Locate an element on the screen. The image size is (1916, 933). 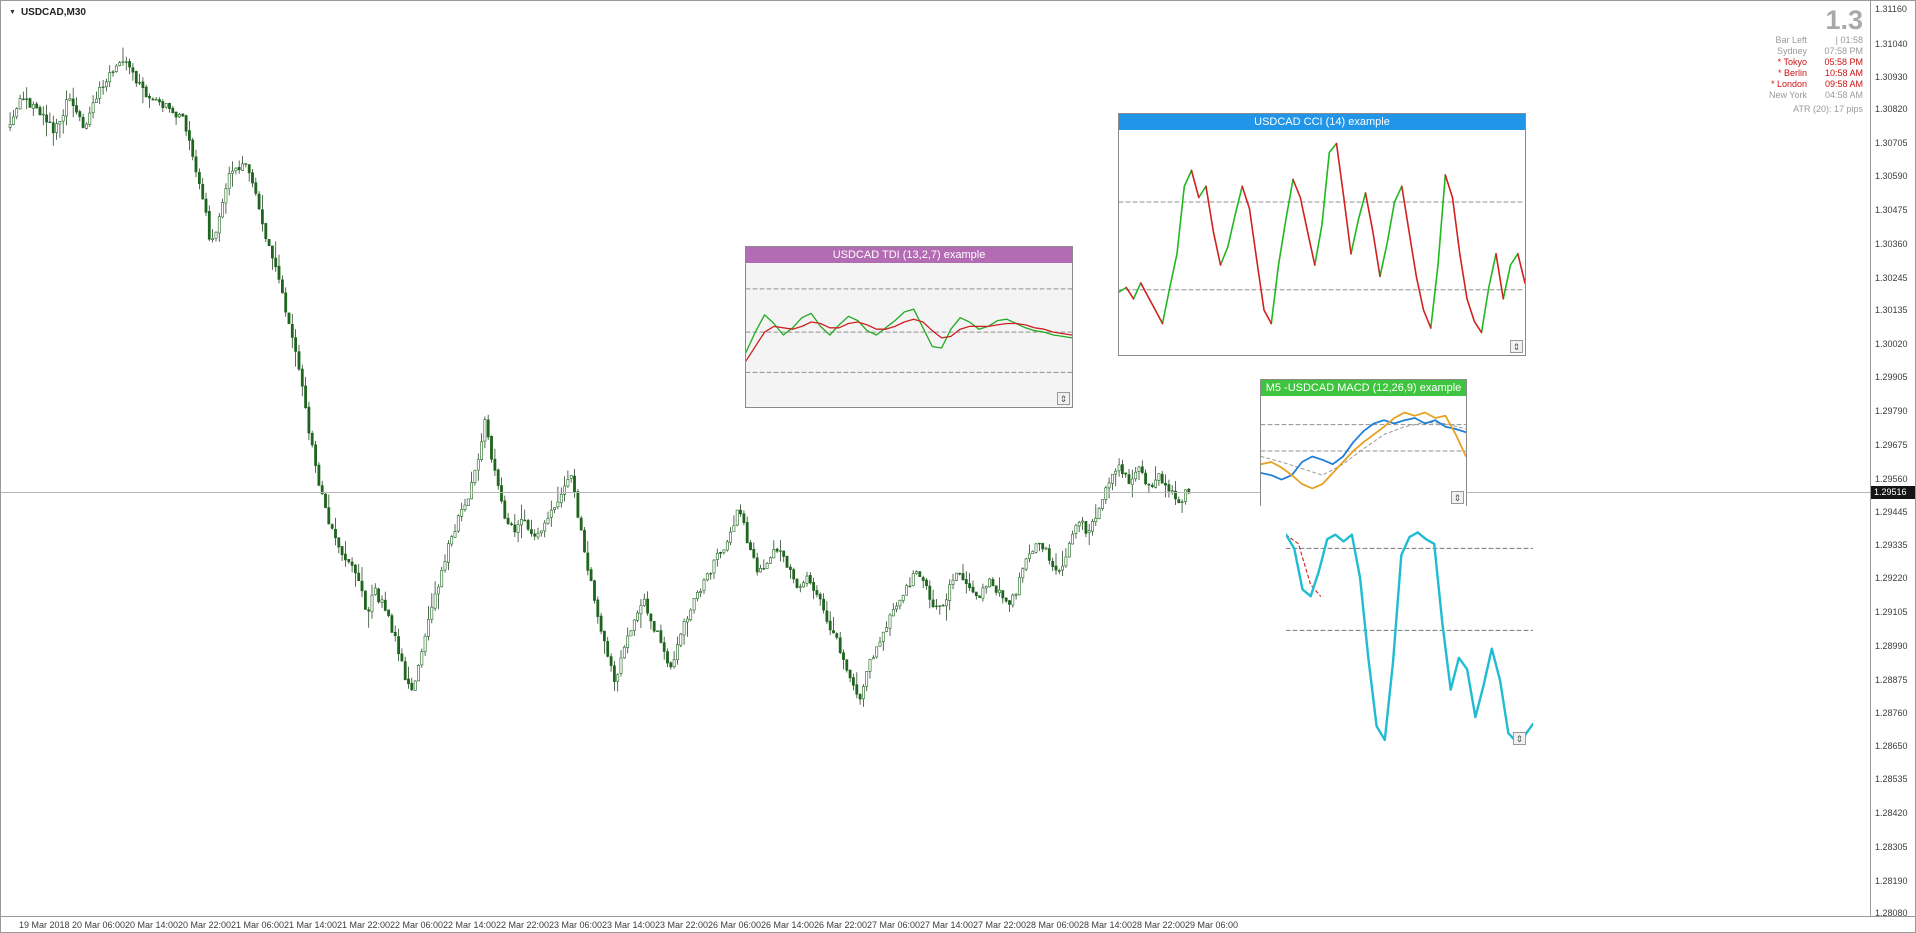
price-axis-label: 1.30590 is located at coordinates (1891, 176).